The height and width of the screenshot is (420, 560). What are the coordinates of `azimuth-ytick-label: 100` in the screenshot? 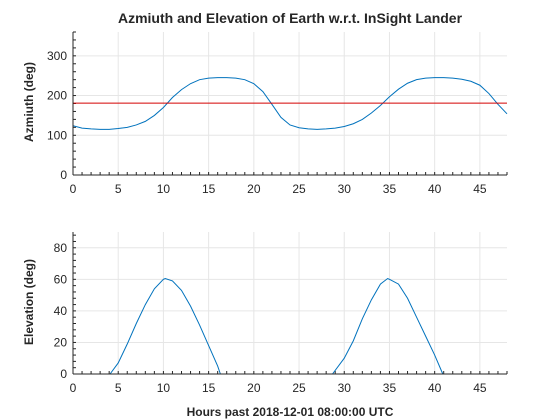 It's located at (57, 135).